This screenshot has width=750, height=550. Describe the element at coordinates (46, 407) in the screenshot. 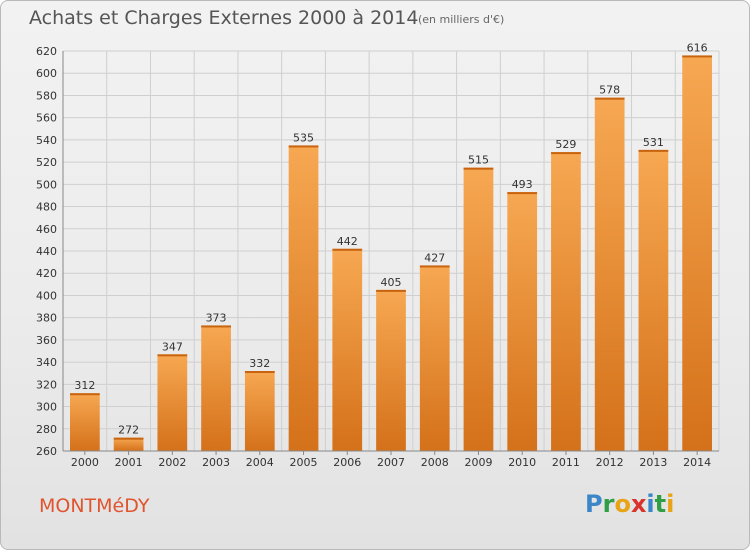

I see `y-tick-label: 300` at that location.